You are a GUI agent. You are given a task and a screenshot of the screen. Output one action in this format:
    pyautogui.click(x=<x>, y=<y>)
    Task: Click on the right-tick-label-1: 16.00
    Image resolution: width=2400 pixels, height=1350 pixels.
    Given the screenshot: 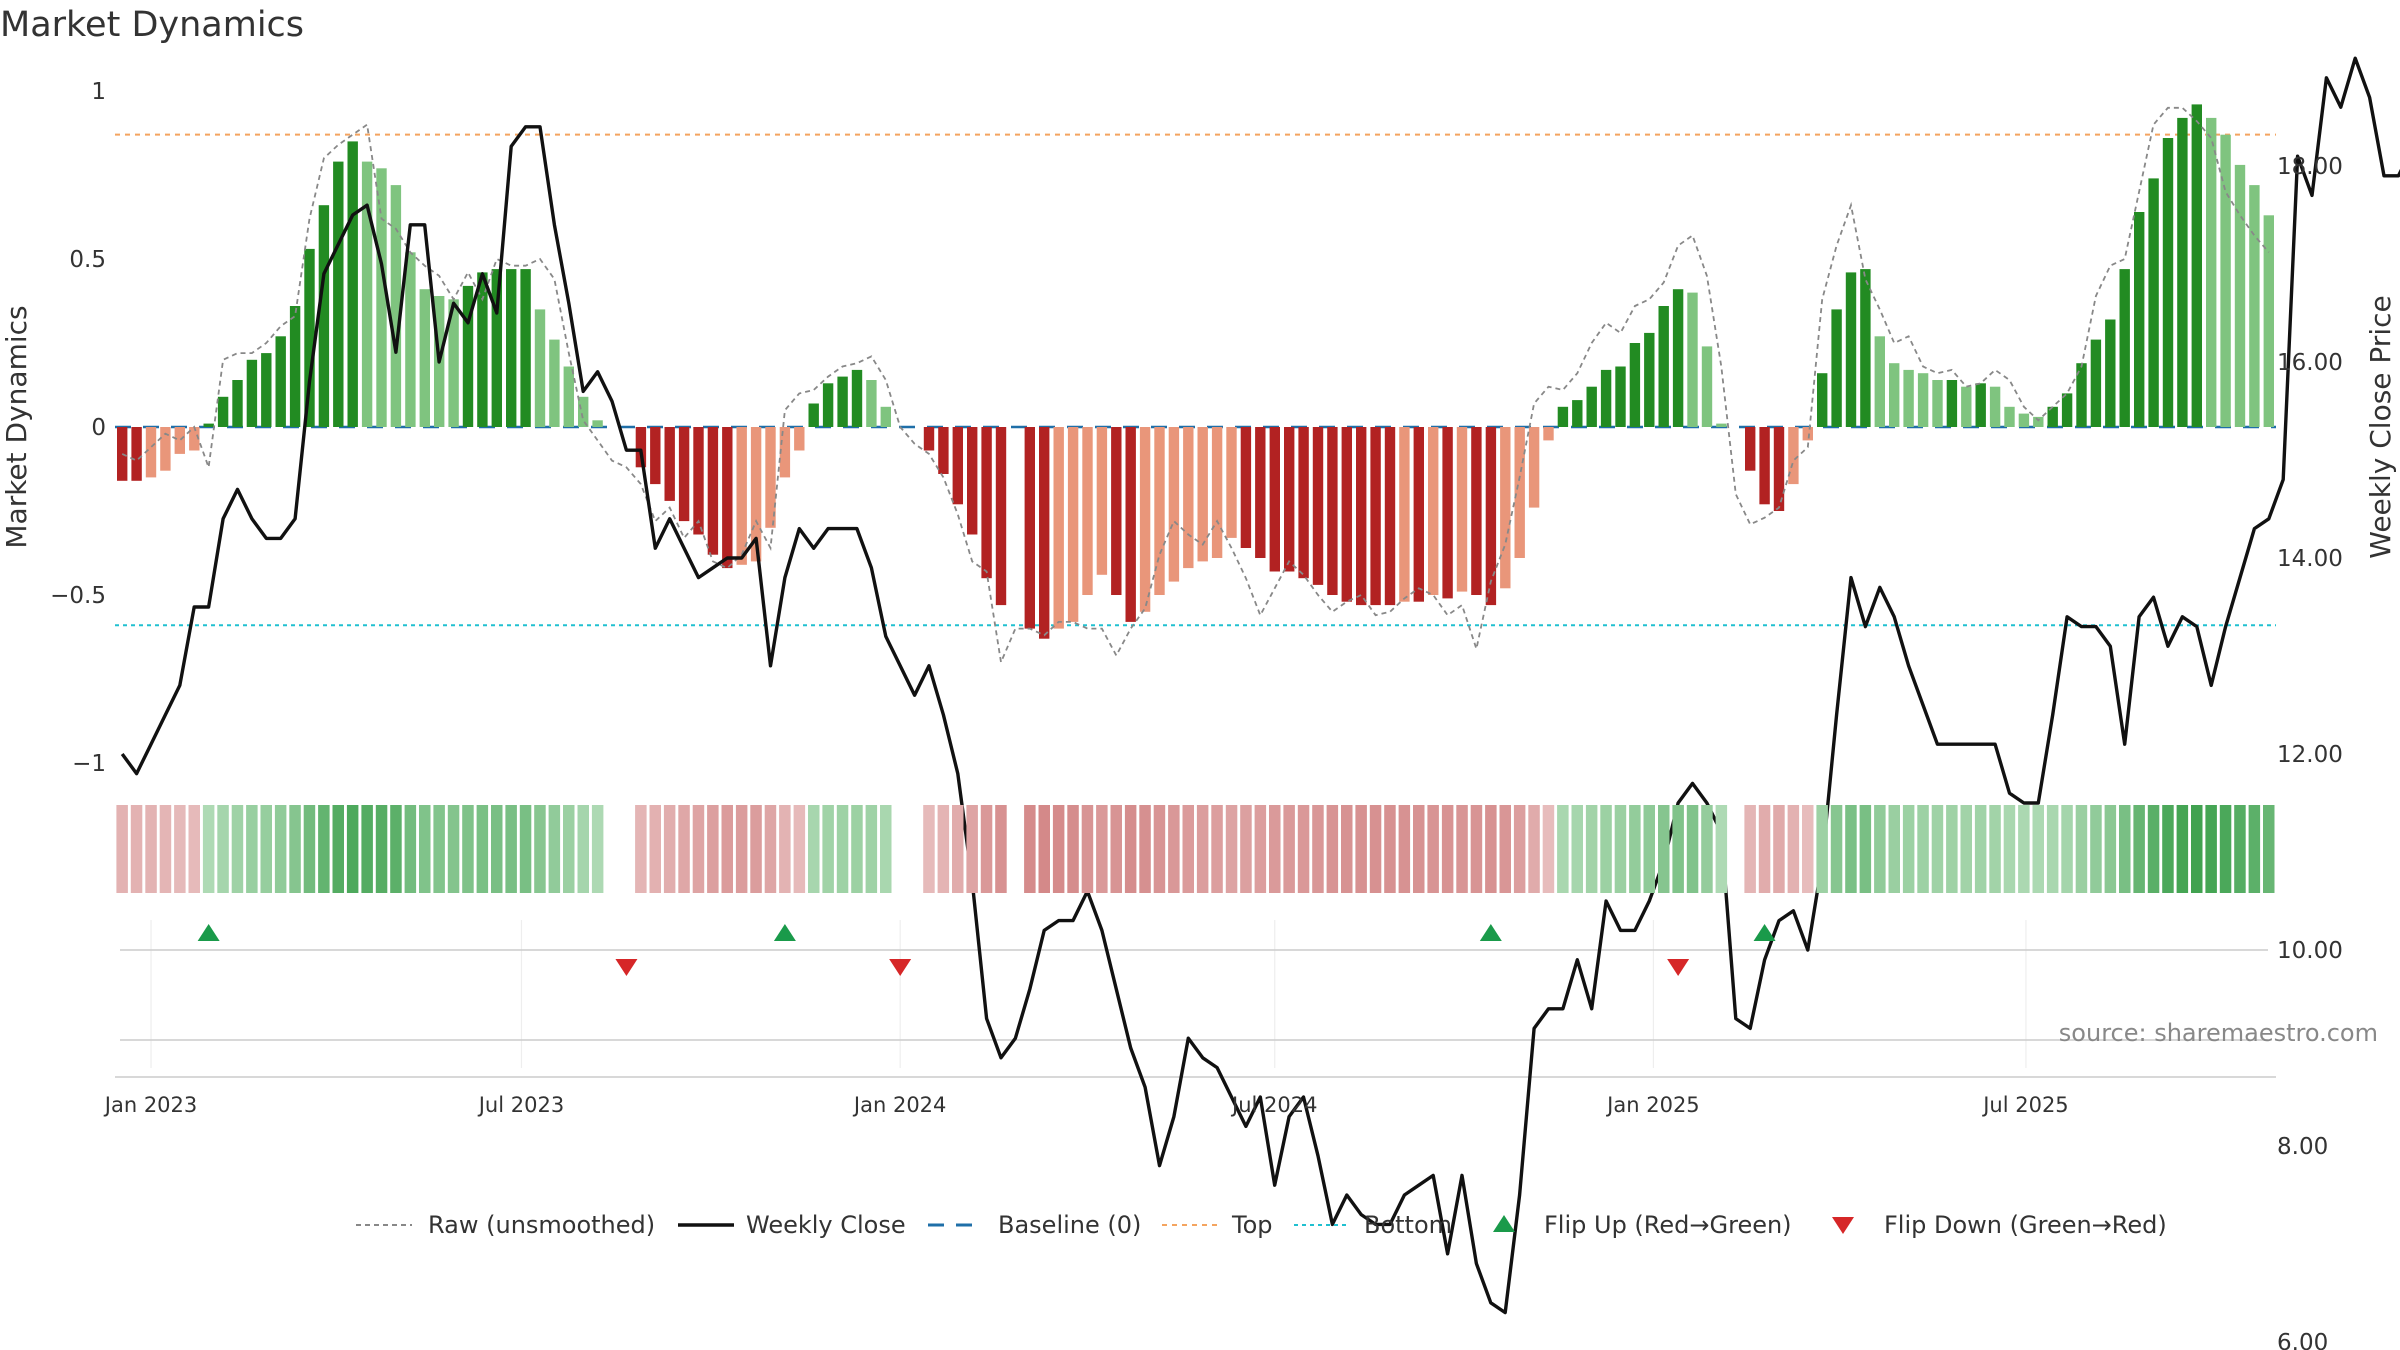 What is the action you would take?
    pyautogui.click(x=2310, y=363)
    